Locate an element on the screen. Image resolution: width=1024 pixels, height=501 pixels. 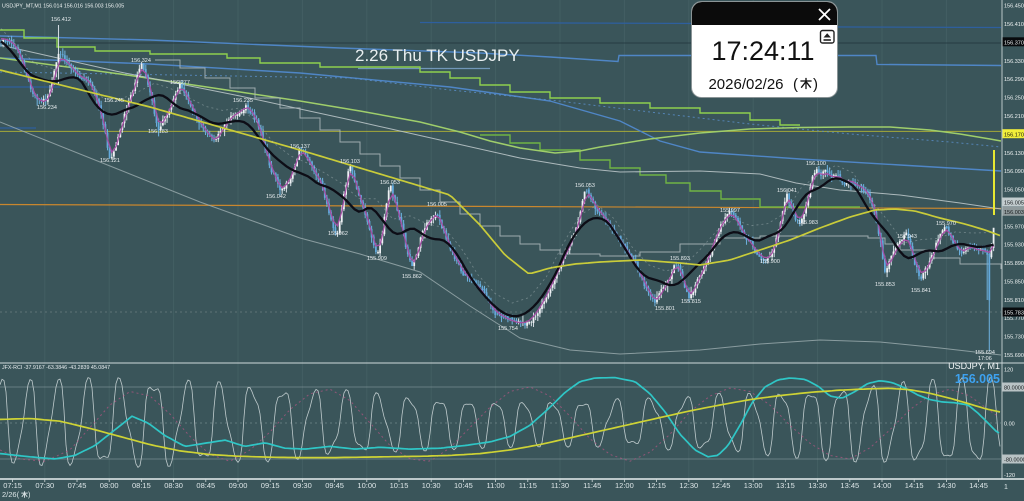
svg-text: 155.862 is located at coordinates (412, 277).